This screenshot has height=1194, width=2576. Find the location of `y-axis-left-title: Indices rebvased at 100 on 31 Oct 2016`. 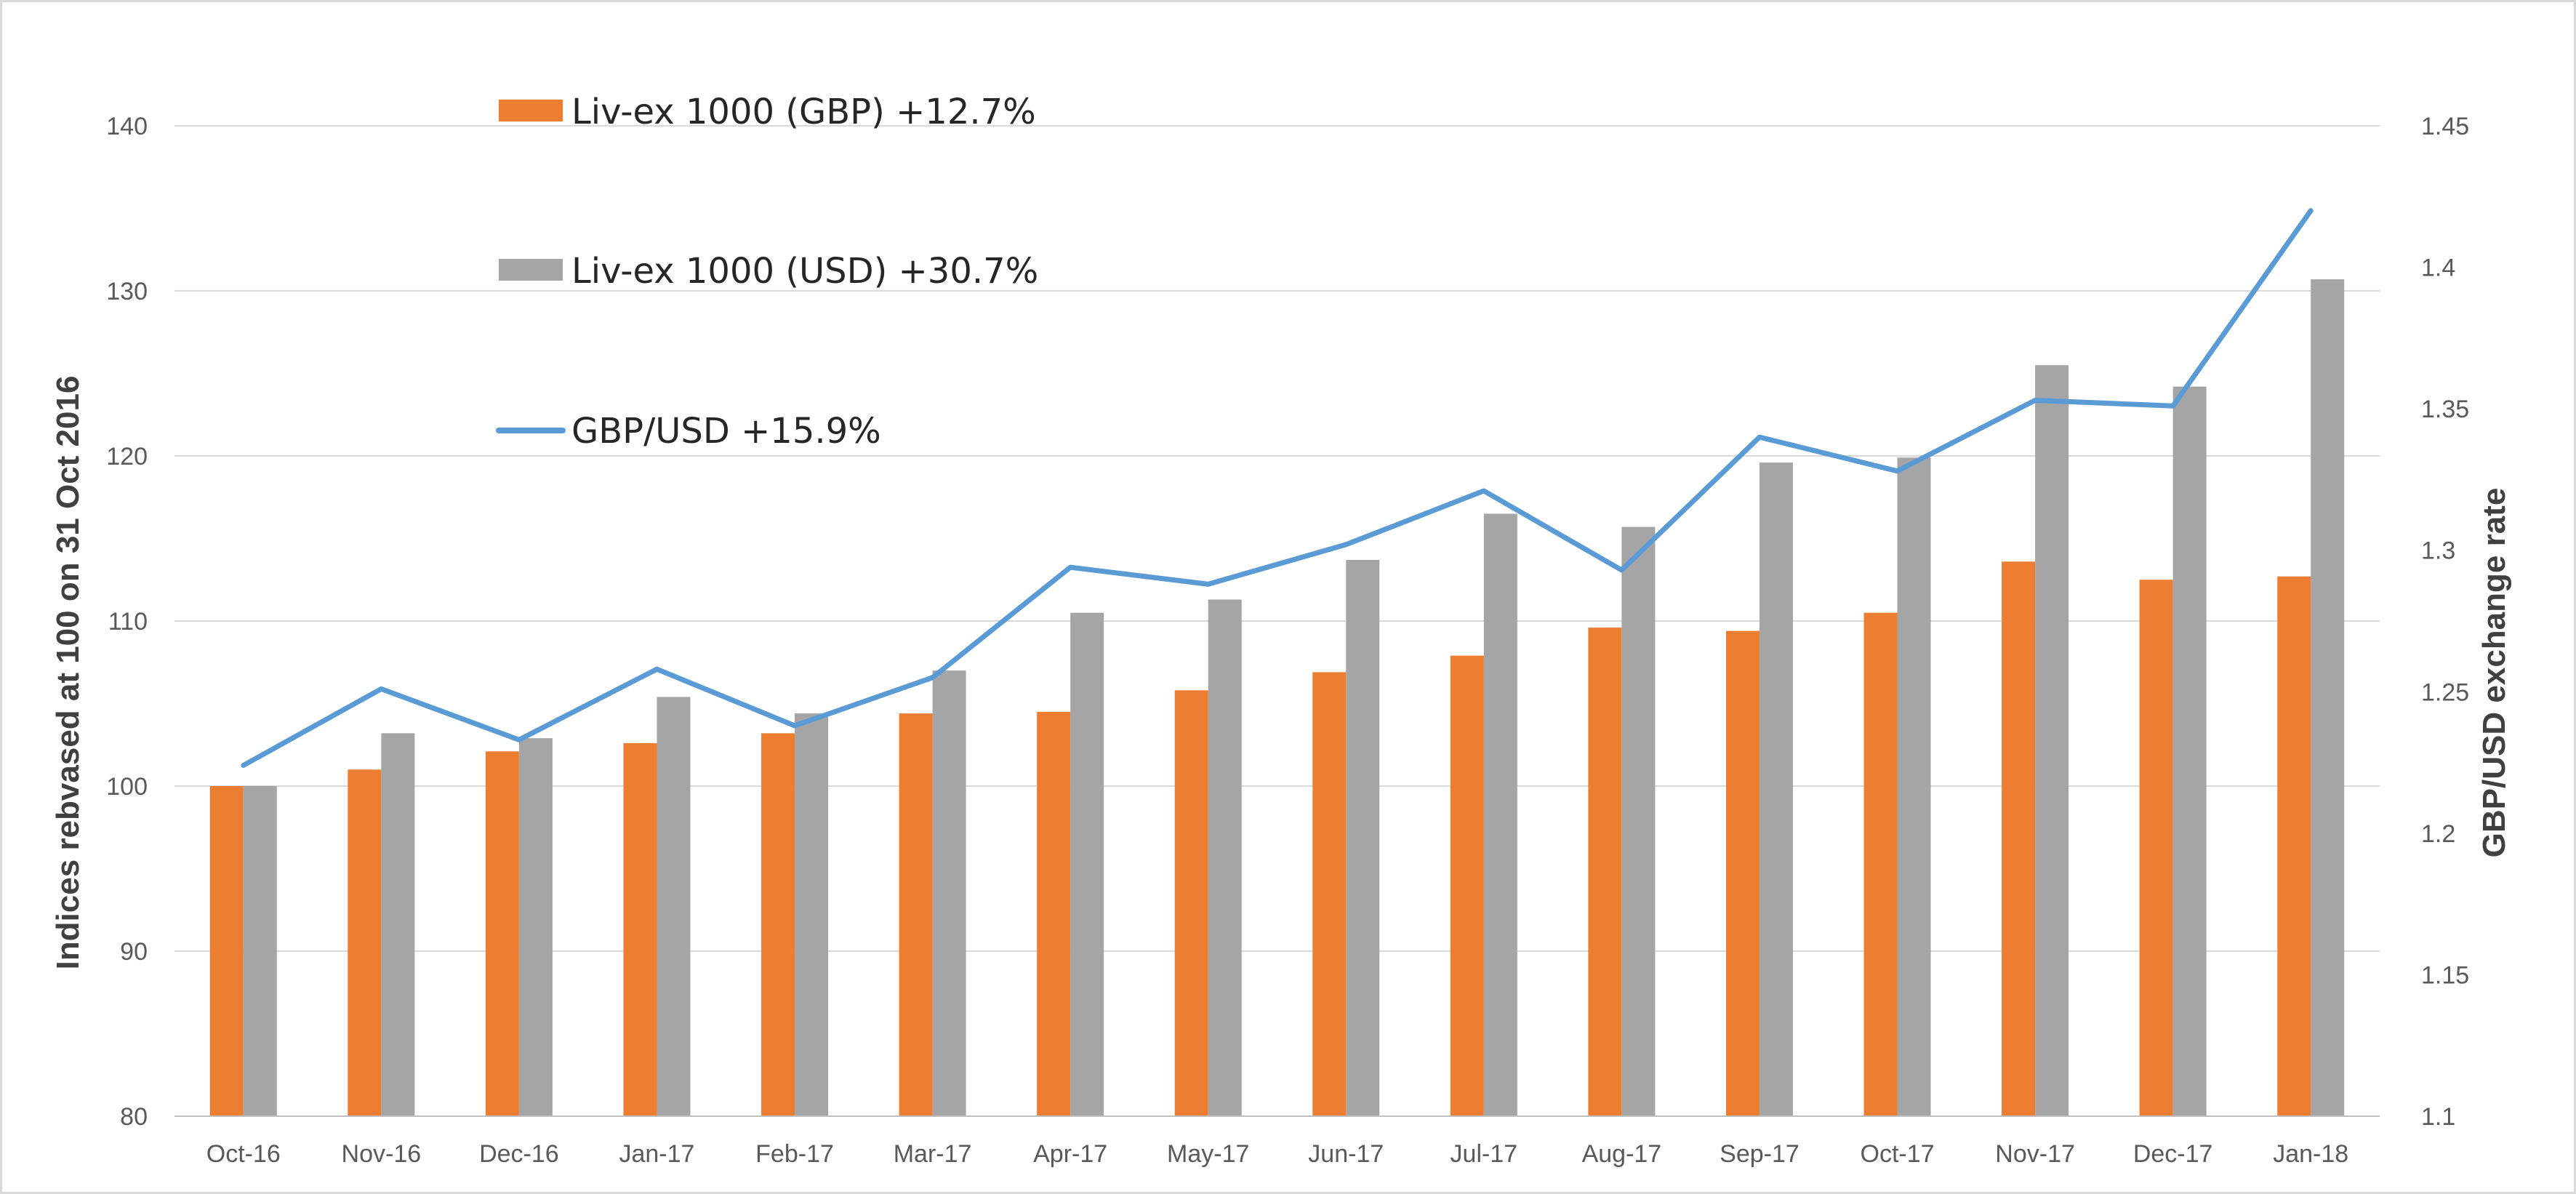

y-axis-left-title: Indices rebvased at 100 on 31 Oct 2016 is located at coordinates (68, 673).